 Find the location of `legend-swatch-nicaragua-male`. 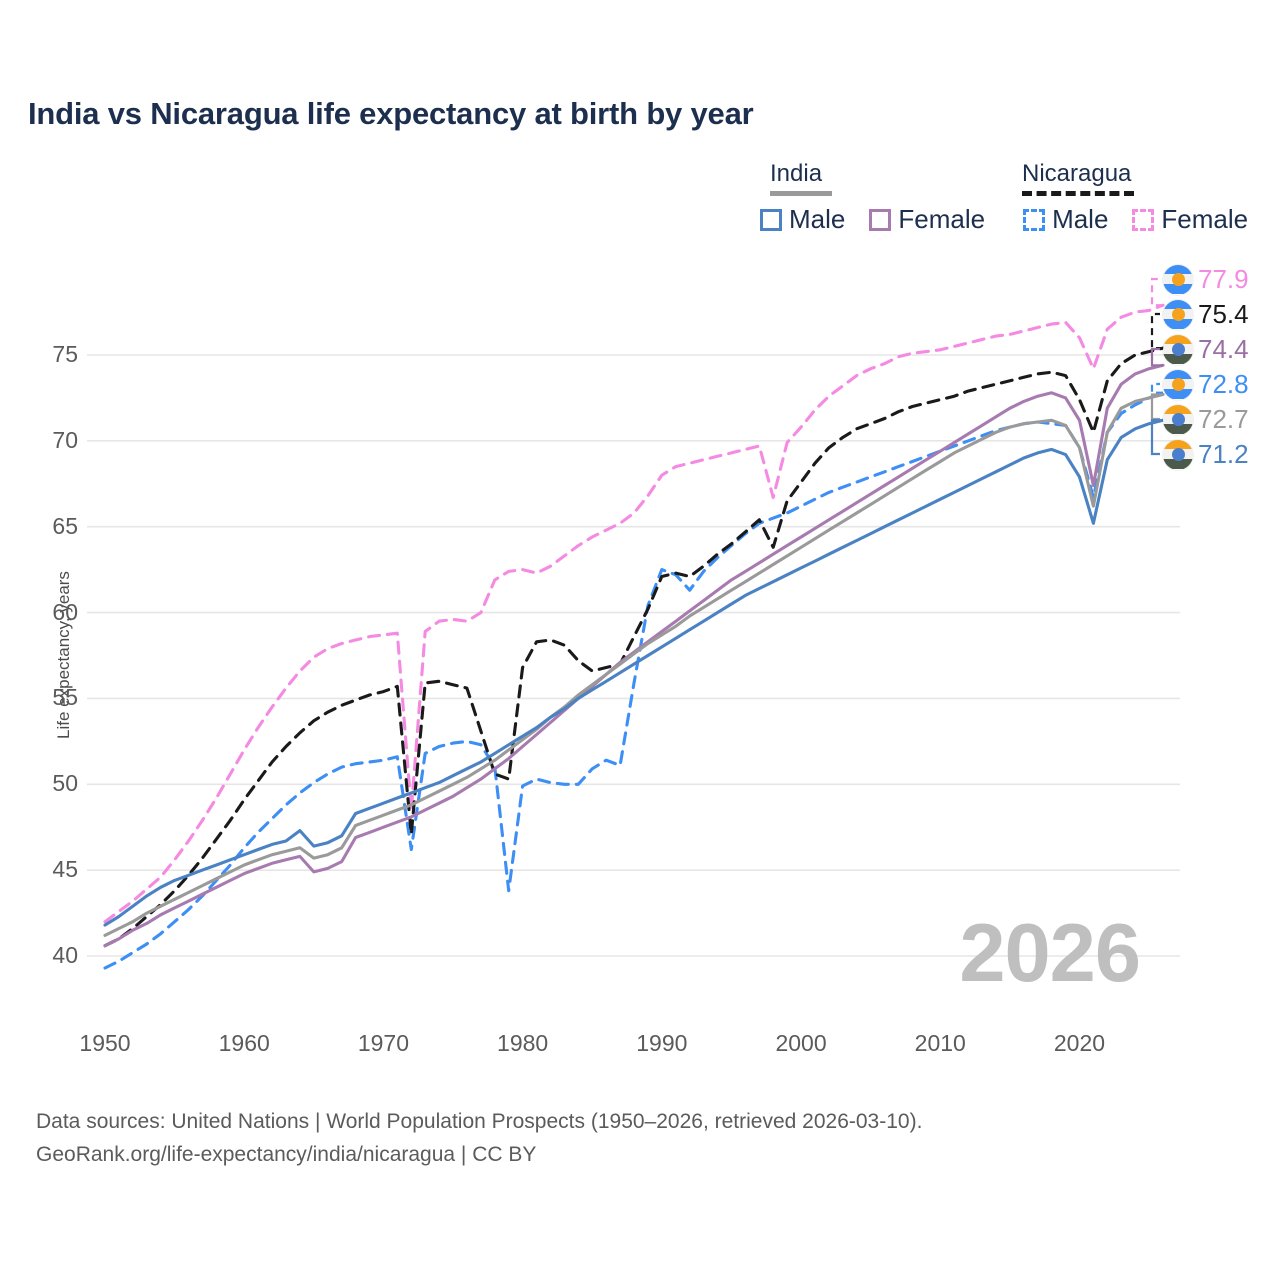

legend-swatch-nicaragua-male is located at coordinates (1034, 219).